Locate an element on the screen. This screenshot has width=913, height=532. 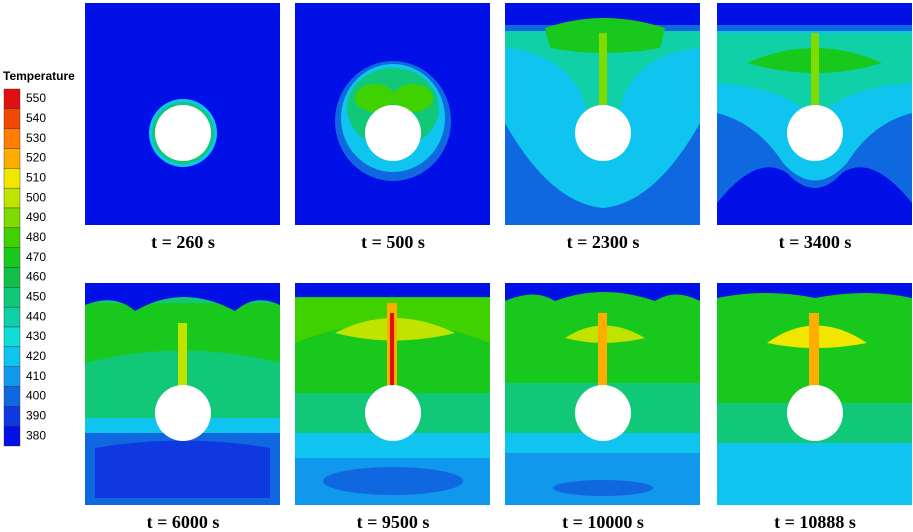
panel-label: t = 10888 s is located at coordinates (815, 522).